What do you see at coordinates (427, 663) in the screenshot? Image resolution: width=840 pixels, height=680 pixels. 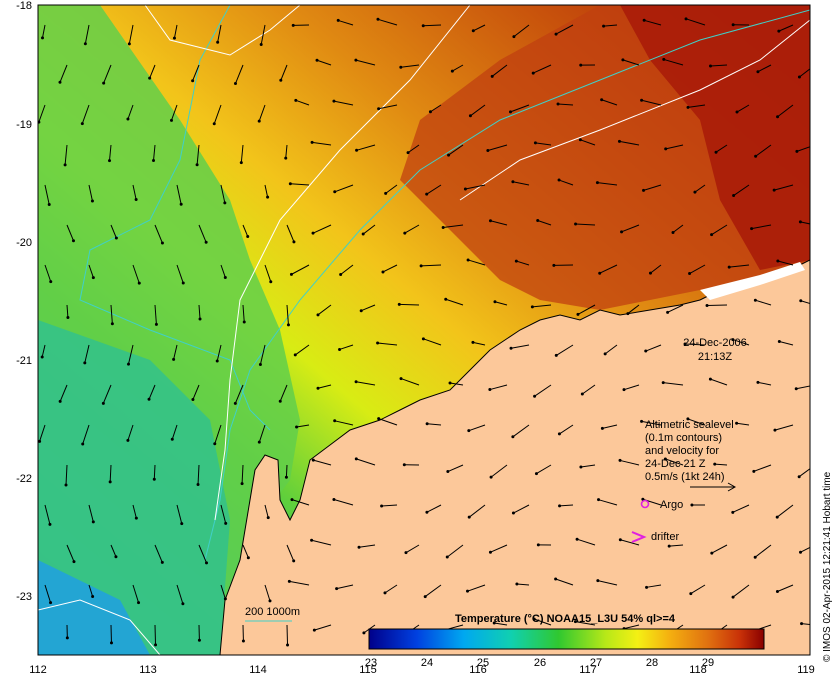 I see `colorbar-tick-label: 24` at bounding box center [427, 663].